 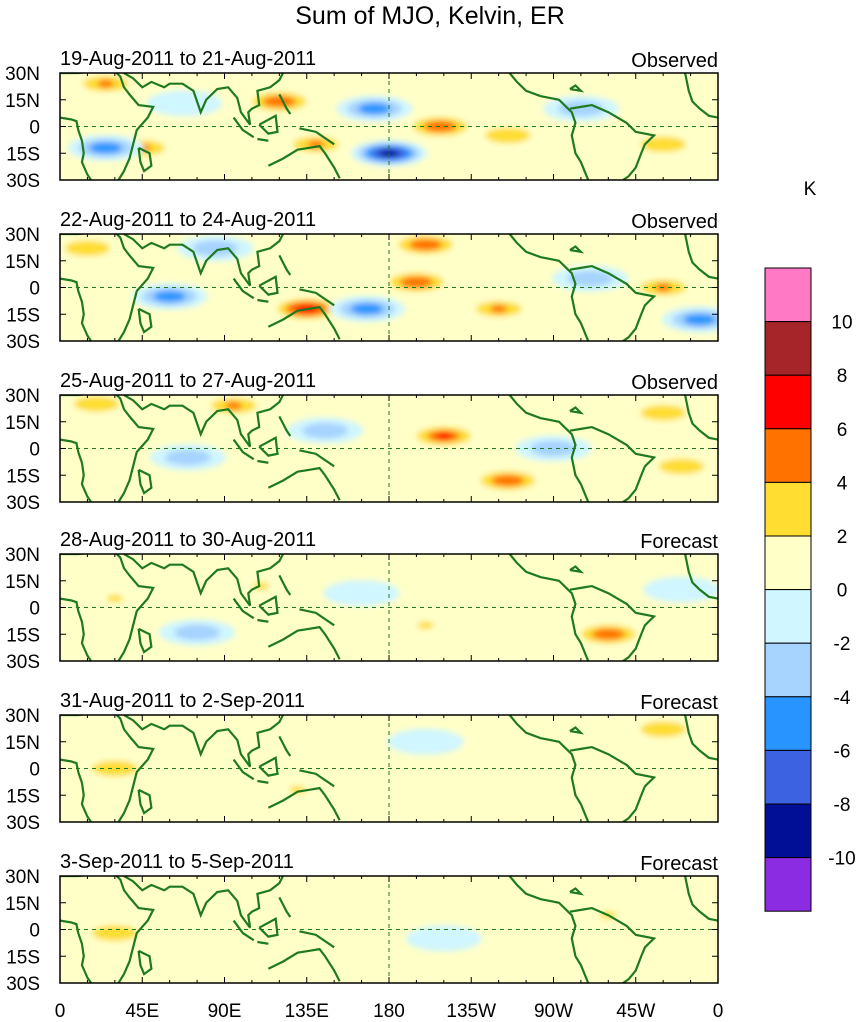 What do you see at coordinates (842, 751) in the screenshot?
I see `colorbar-label: -6` at bounding box center [842, 751].